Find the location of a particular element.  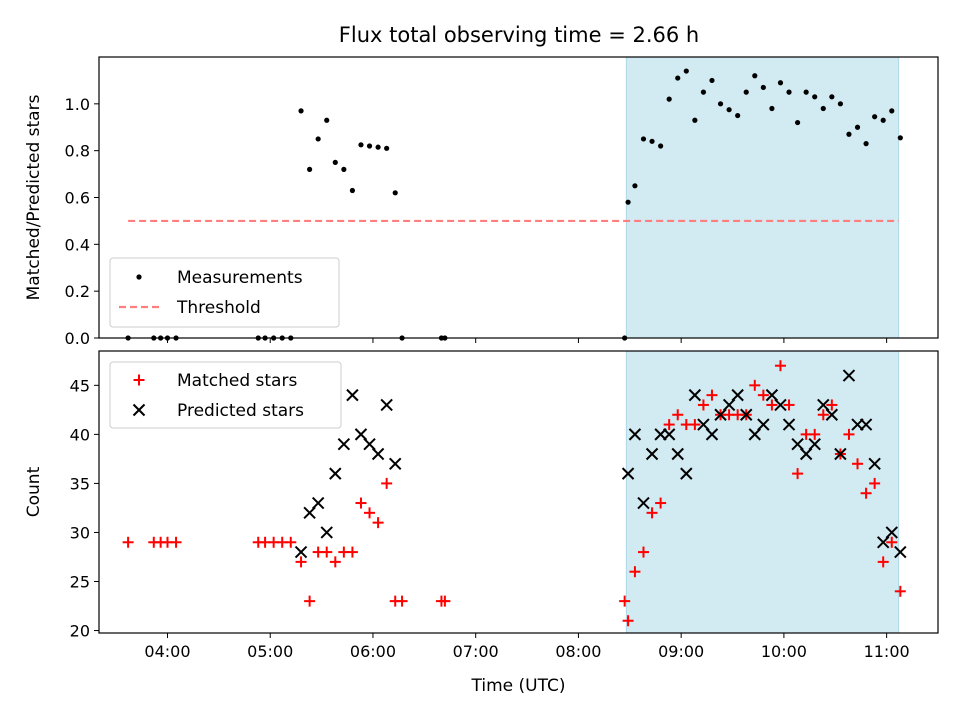

legend-matched-plus is located at coordinates (139, 380).